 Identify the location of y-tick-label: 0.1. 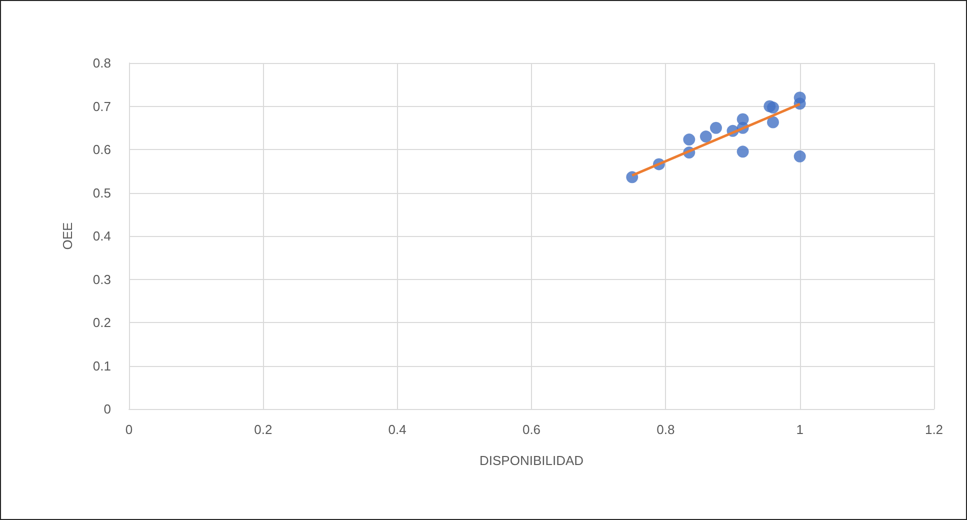
(101, 366).